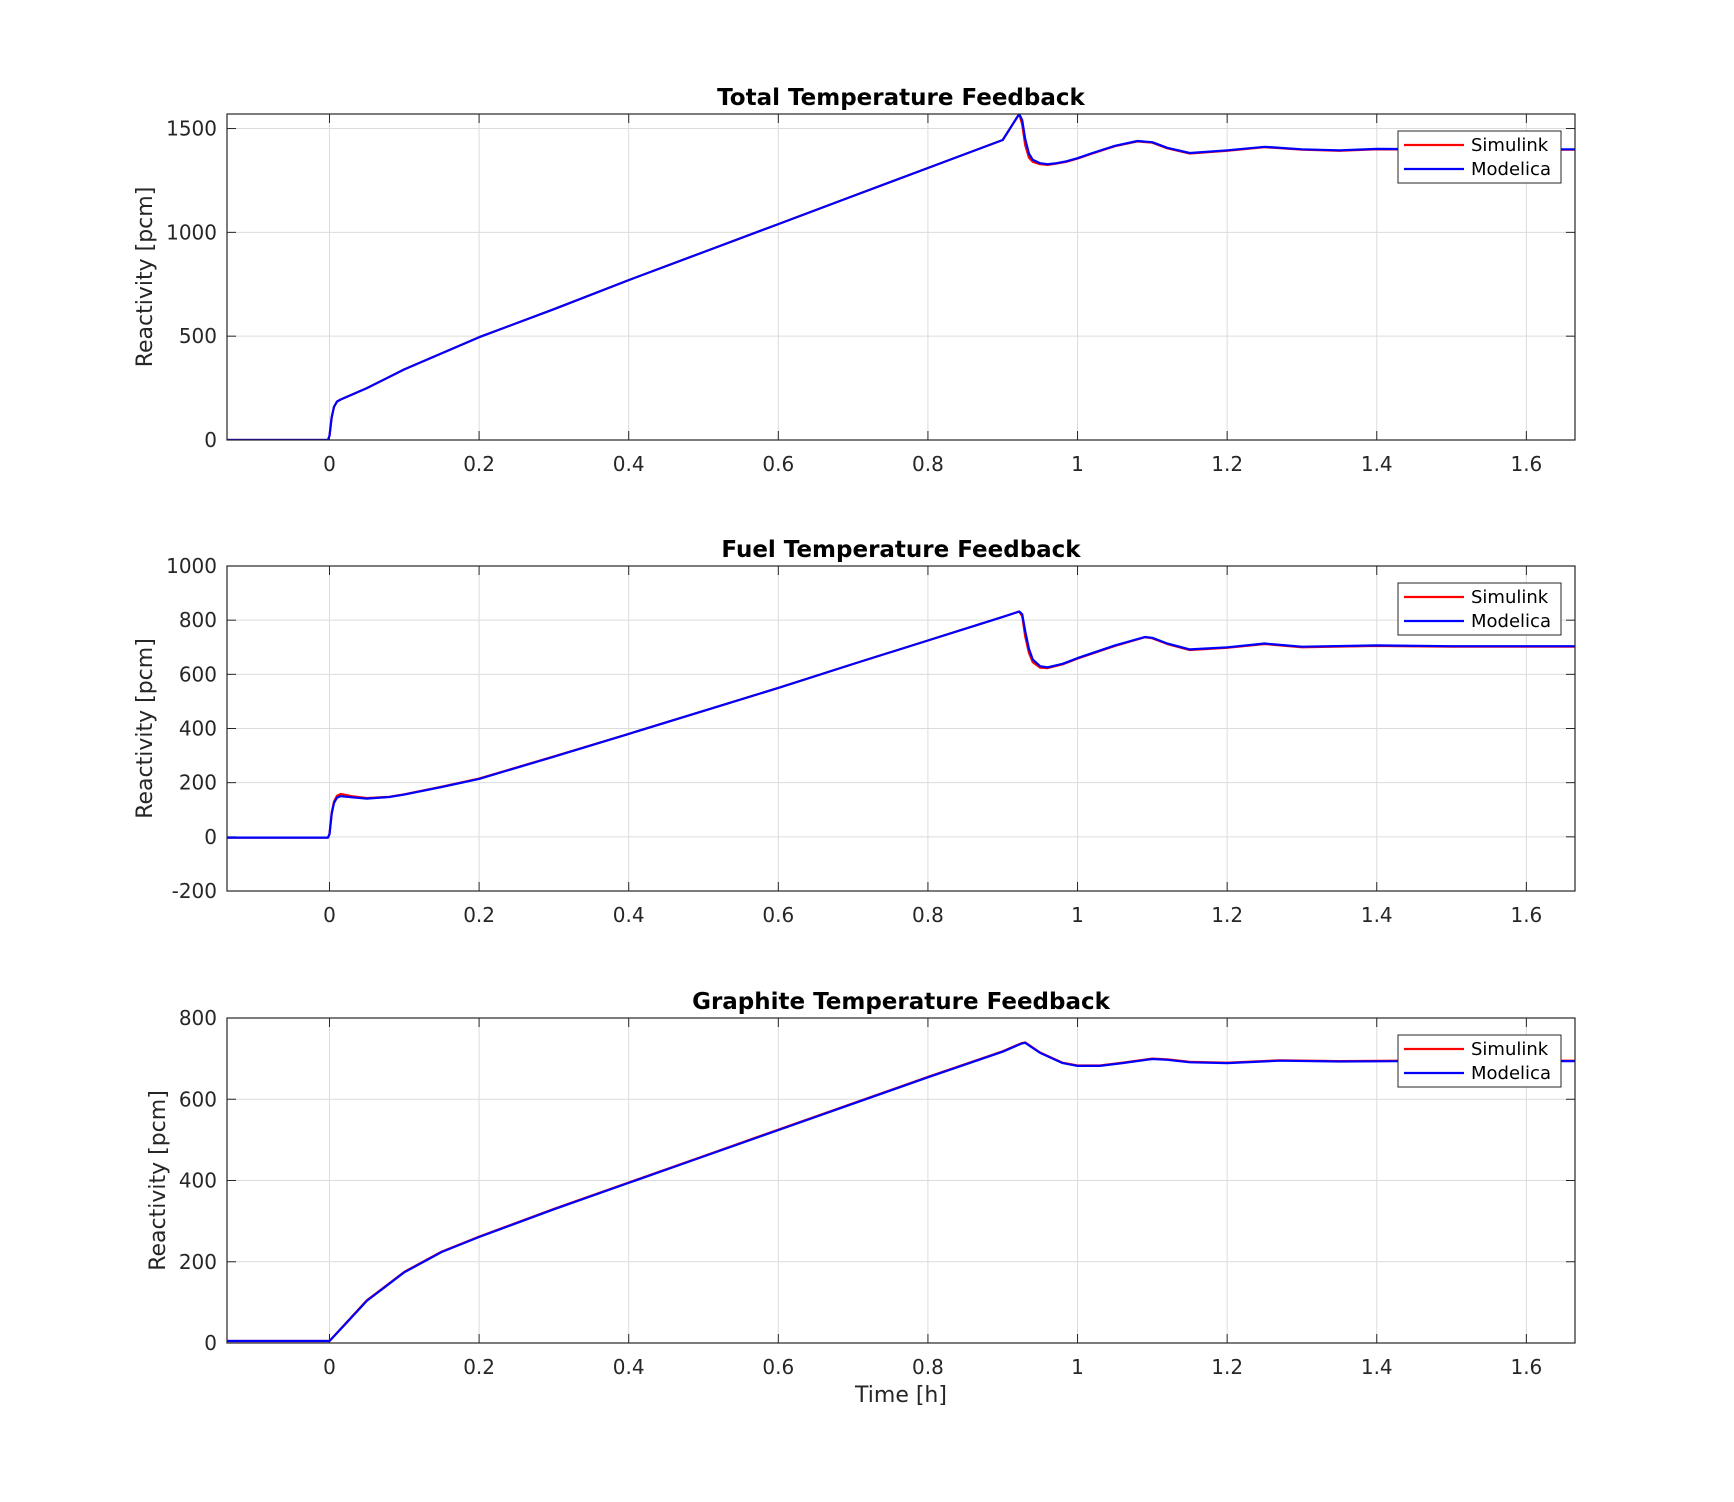  I want to click on panel-2-legend-label-modelica: Modelica, so click(1511, 621).